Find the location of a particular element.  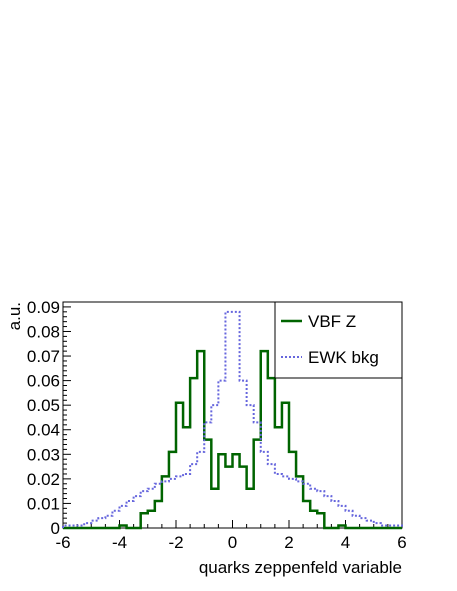

y-tick-label: 0.09 is located at coordinates (43, 307).